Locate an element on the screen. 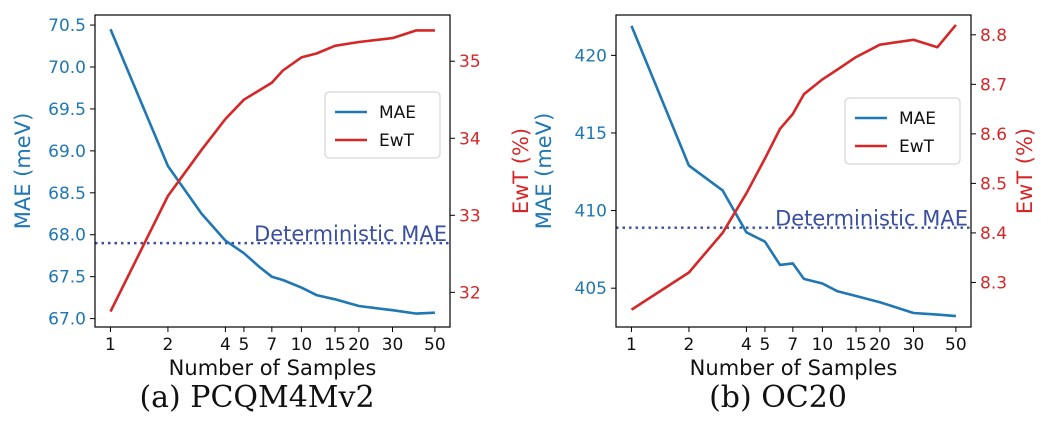  chart-caption: (b) OC20 is located at coordinates (778, 397).